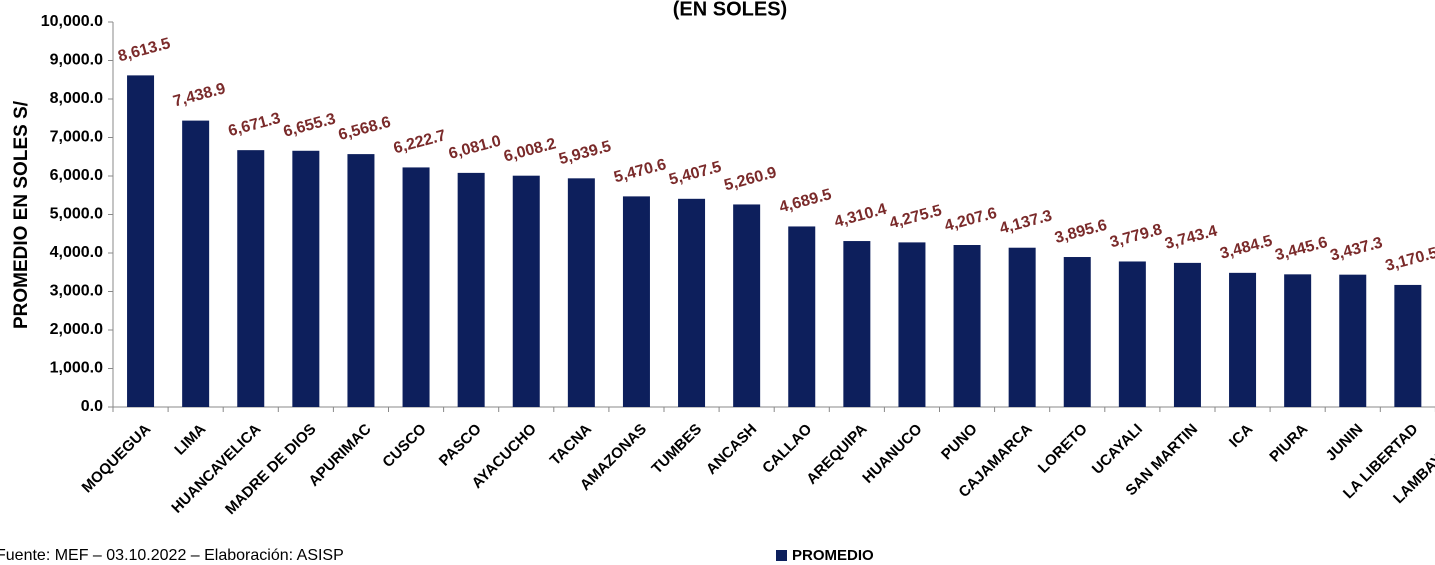 The width and height of the screenshot is (1435, 565). Describe the element at coordinates (1241, 436) in the screenshot. I see `x-tick-label: ICA` at that location.